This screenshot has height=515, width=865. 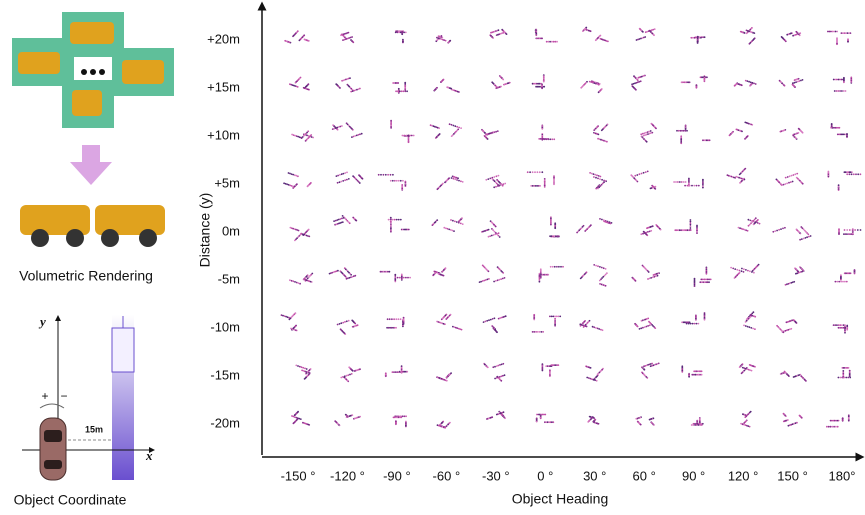 I want to click on column-label: -90 °, so click(x=397, y=475).